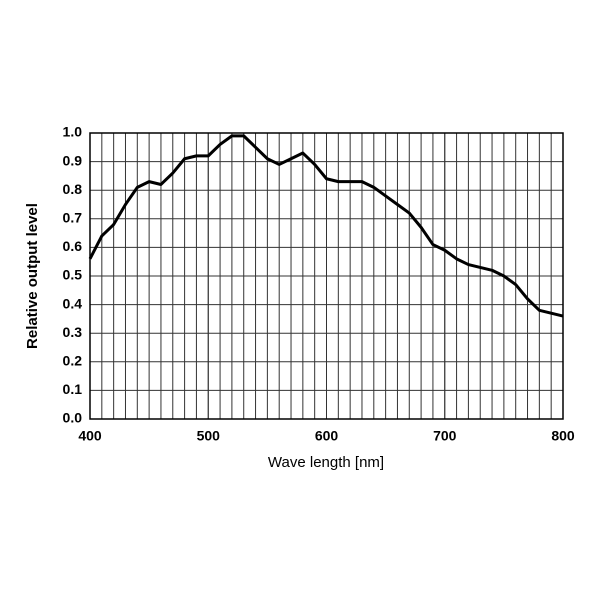 Image resolution: width=600 pixels, height=600 pixels. Describe the element at coordinates (73, 132) in the screenshot. I see `y-tick-label: 1.0` at that location.